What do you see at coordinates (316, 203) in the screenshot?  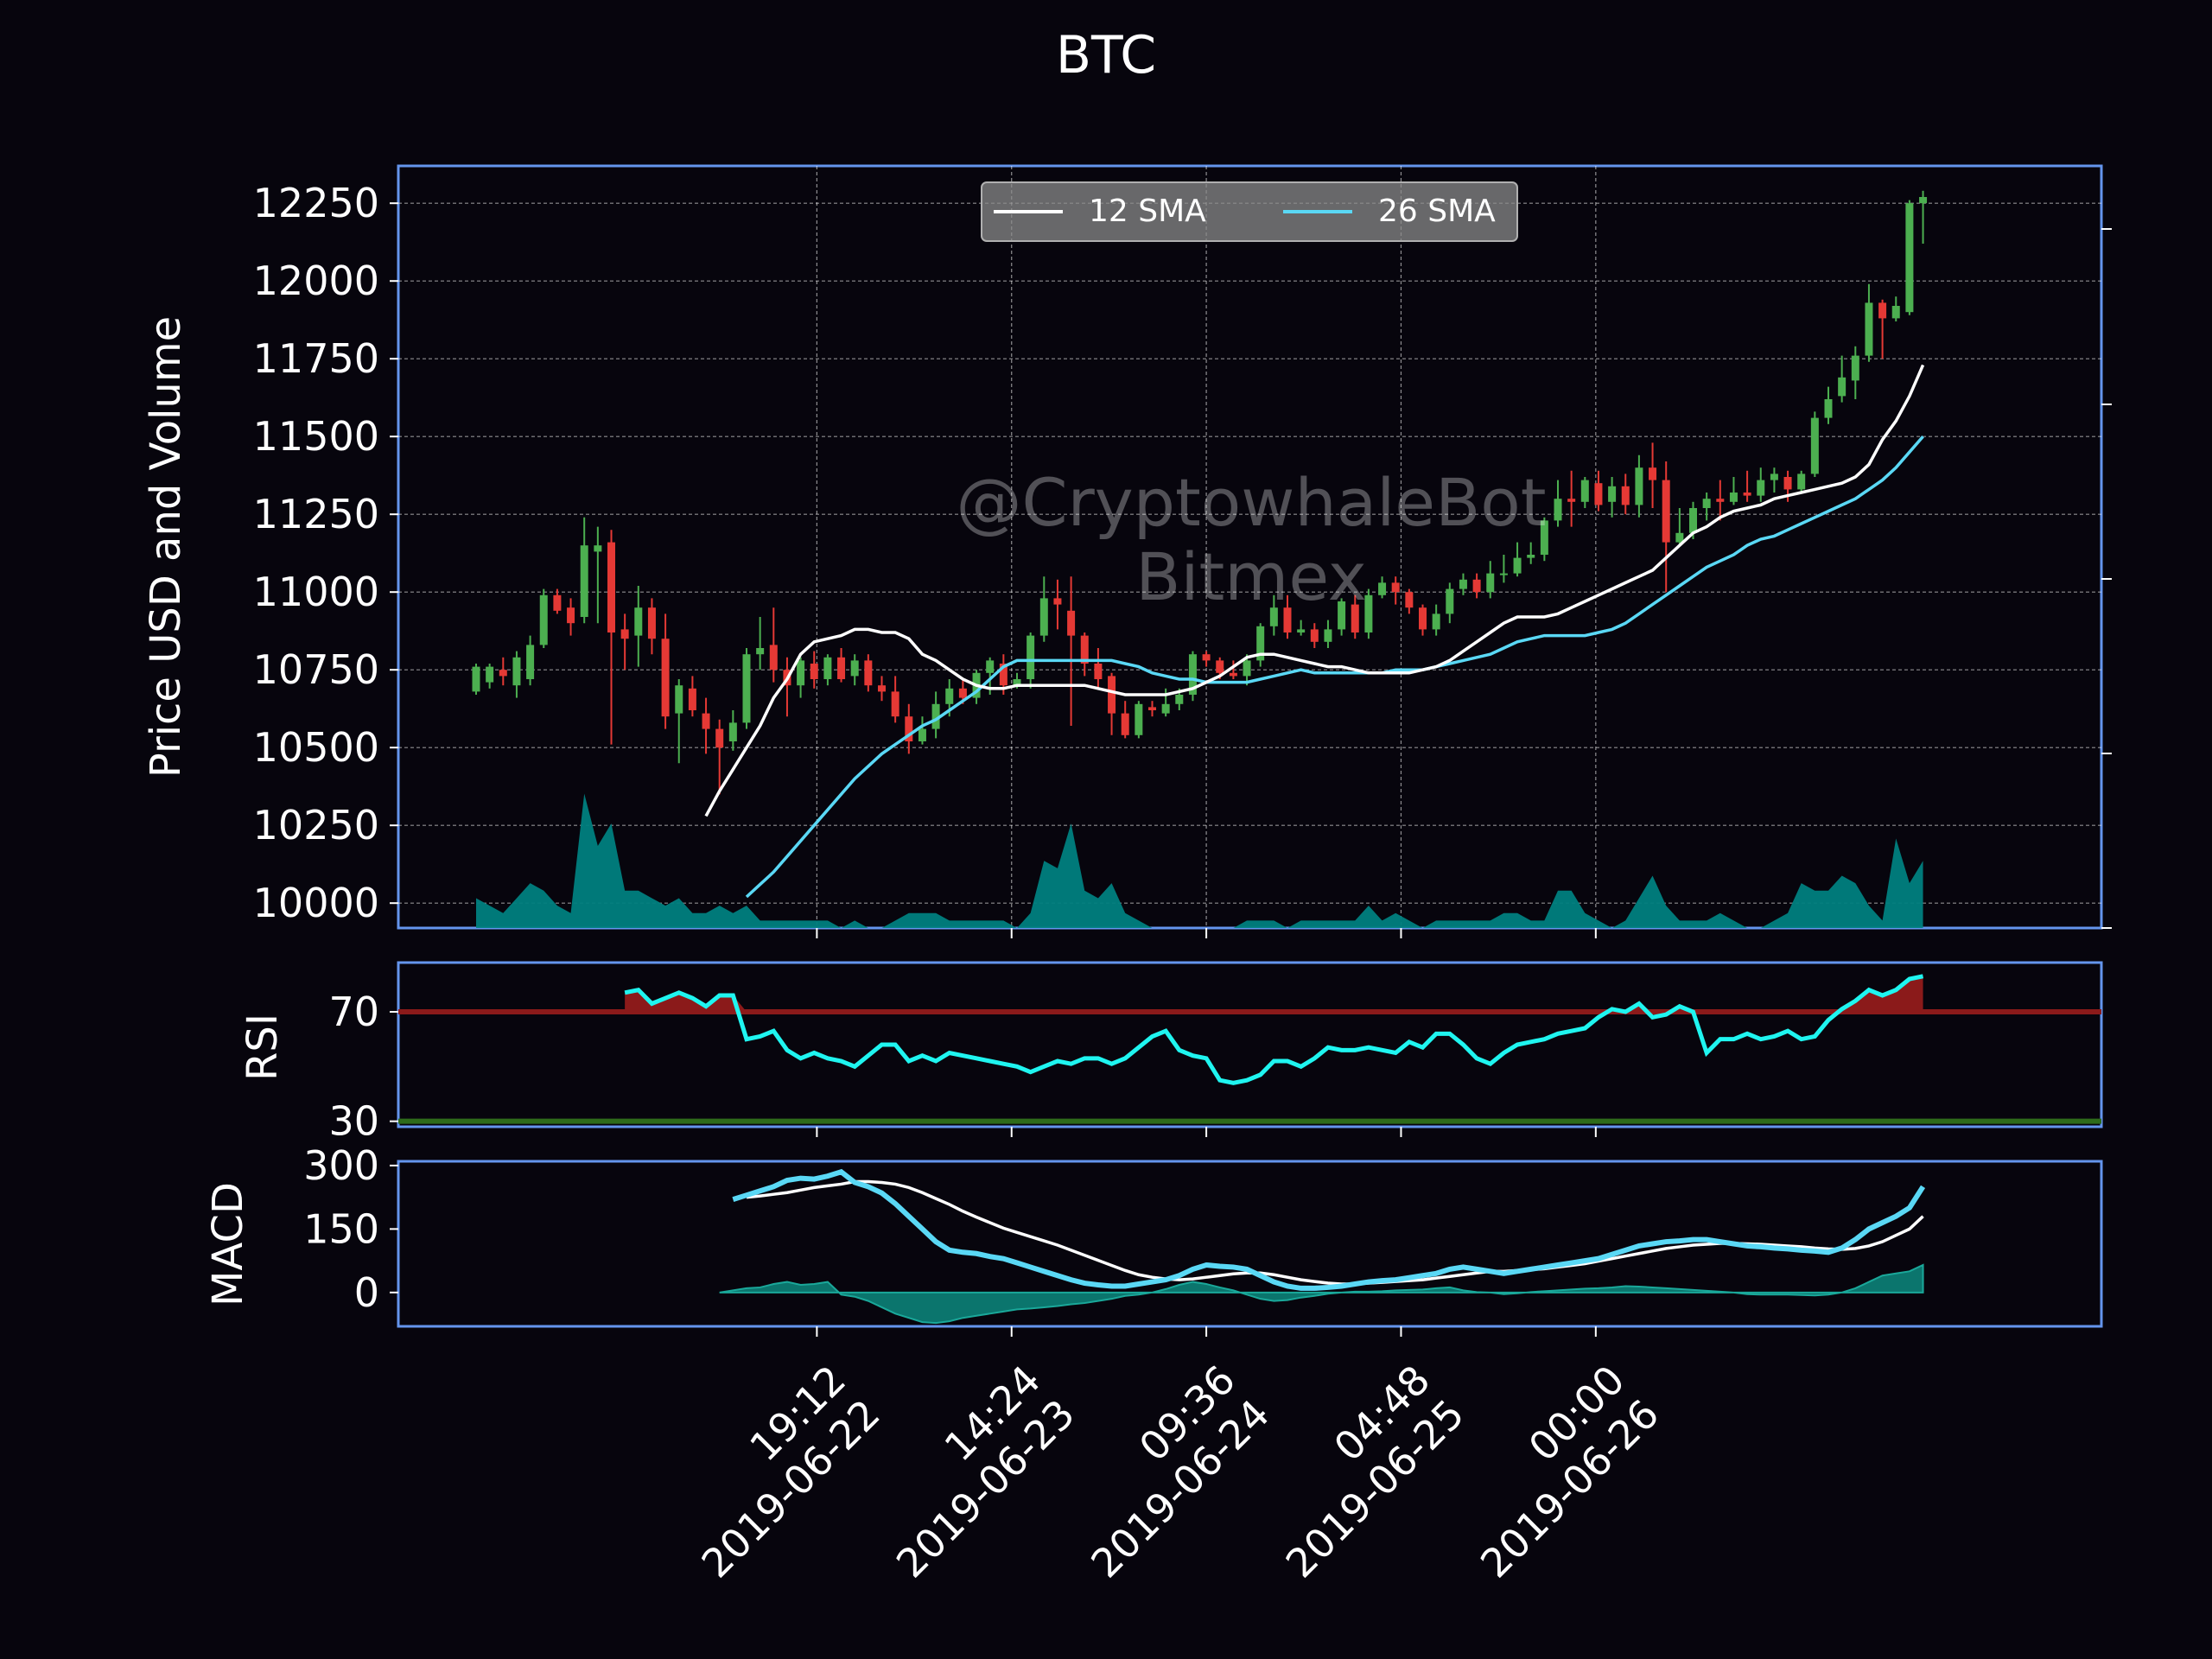 I see `y-tick-label: 12250` at bounding box center [316, 203].